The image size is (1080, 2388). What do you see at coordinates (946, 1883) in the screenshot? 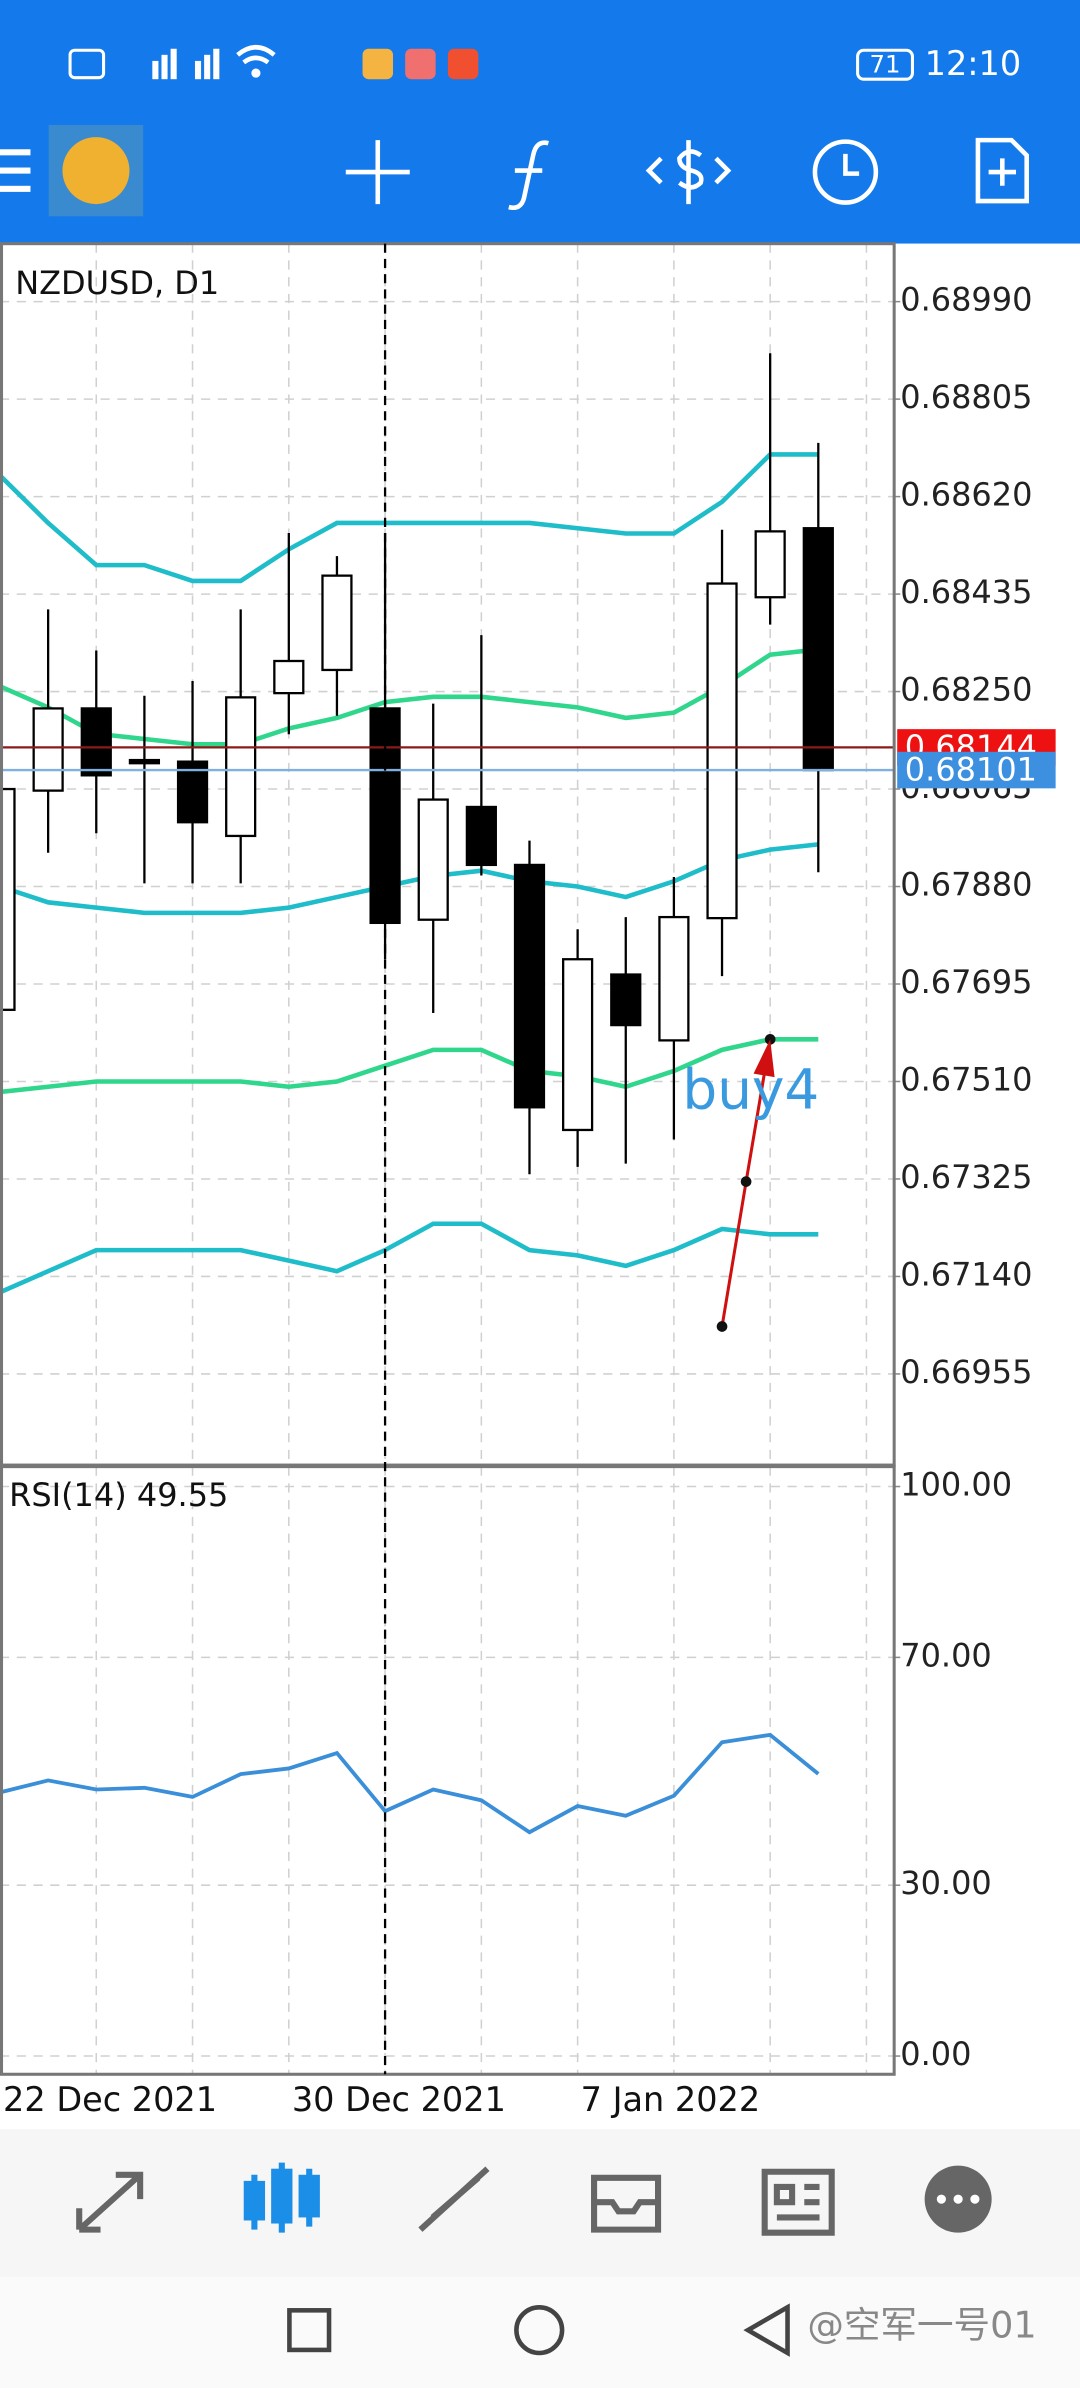
I see `y-tick-label: 30.00` at bounding box center [946, 1883].